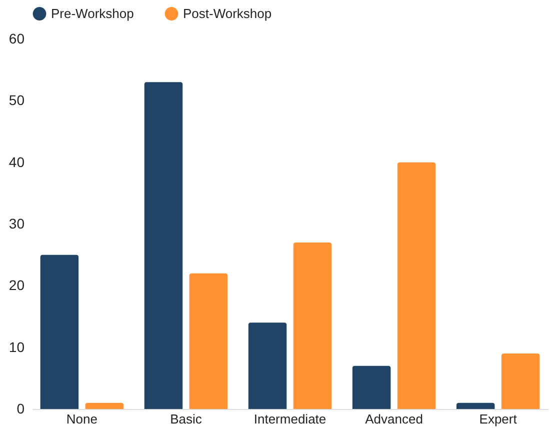 This screenshot has height=430, width=550. I want to click on y-tick-label: 20, so click(16, 285).